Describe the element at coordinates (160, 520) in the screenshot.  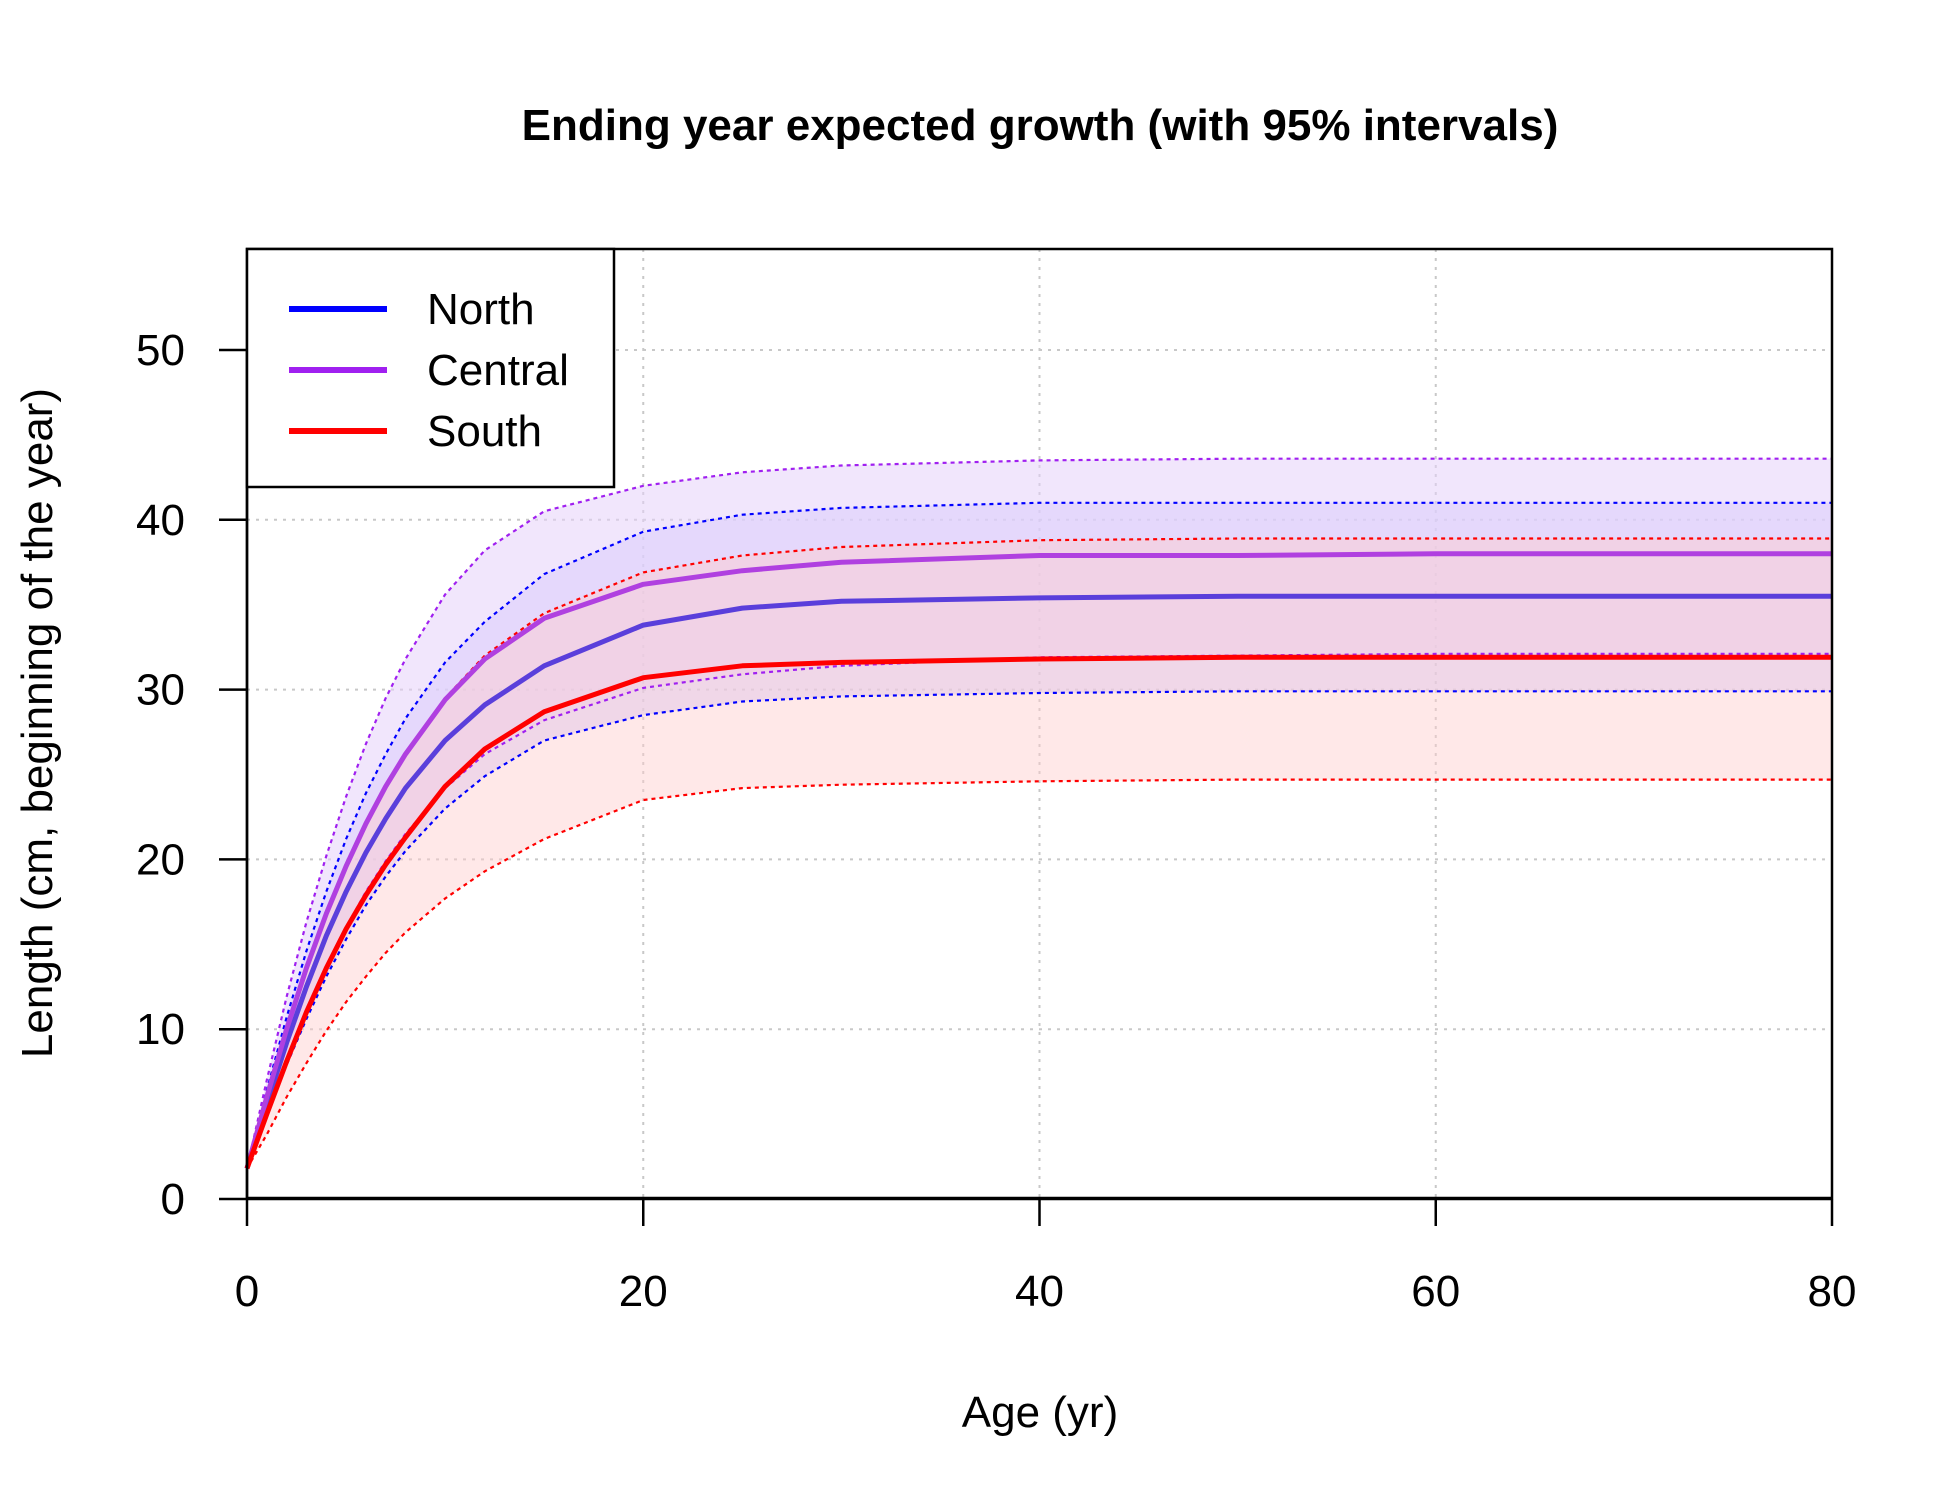
I see `y-tick-label-4: 40` at that location.